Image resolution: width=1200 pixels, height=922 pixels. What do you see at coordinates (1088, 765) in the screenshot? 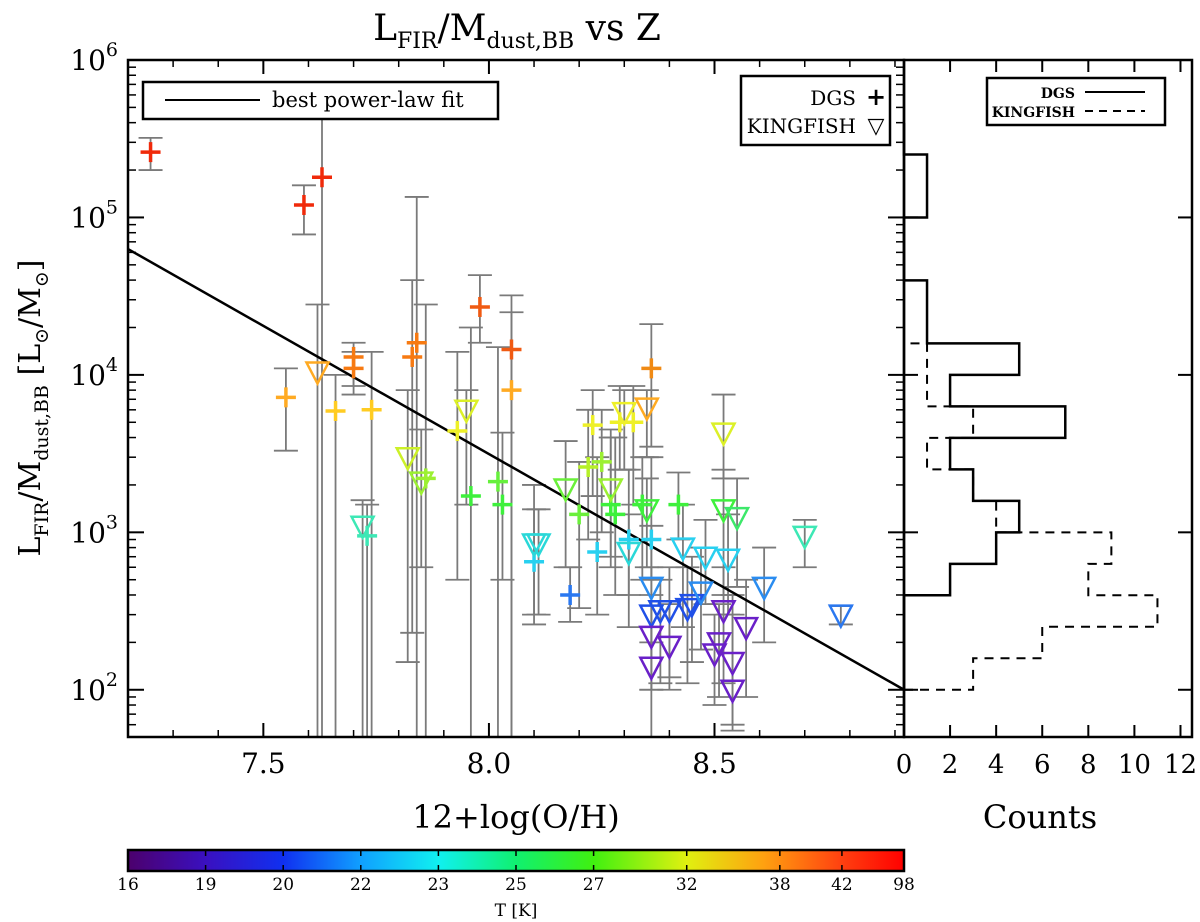
I see `hist-x-tick-label: 8` at bounding box center [1088, 765].